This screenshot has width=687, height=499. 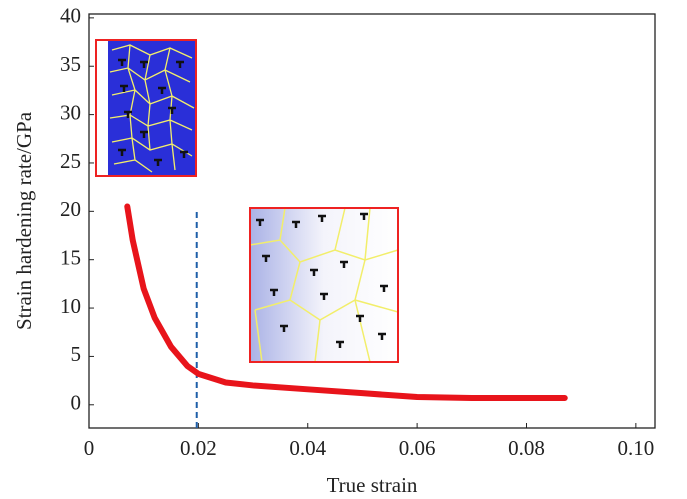 I want to click on y-tick-label: 25, so click(x=70, y=161).